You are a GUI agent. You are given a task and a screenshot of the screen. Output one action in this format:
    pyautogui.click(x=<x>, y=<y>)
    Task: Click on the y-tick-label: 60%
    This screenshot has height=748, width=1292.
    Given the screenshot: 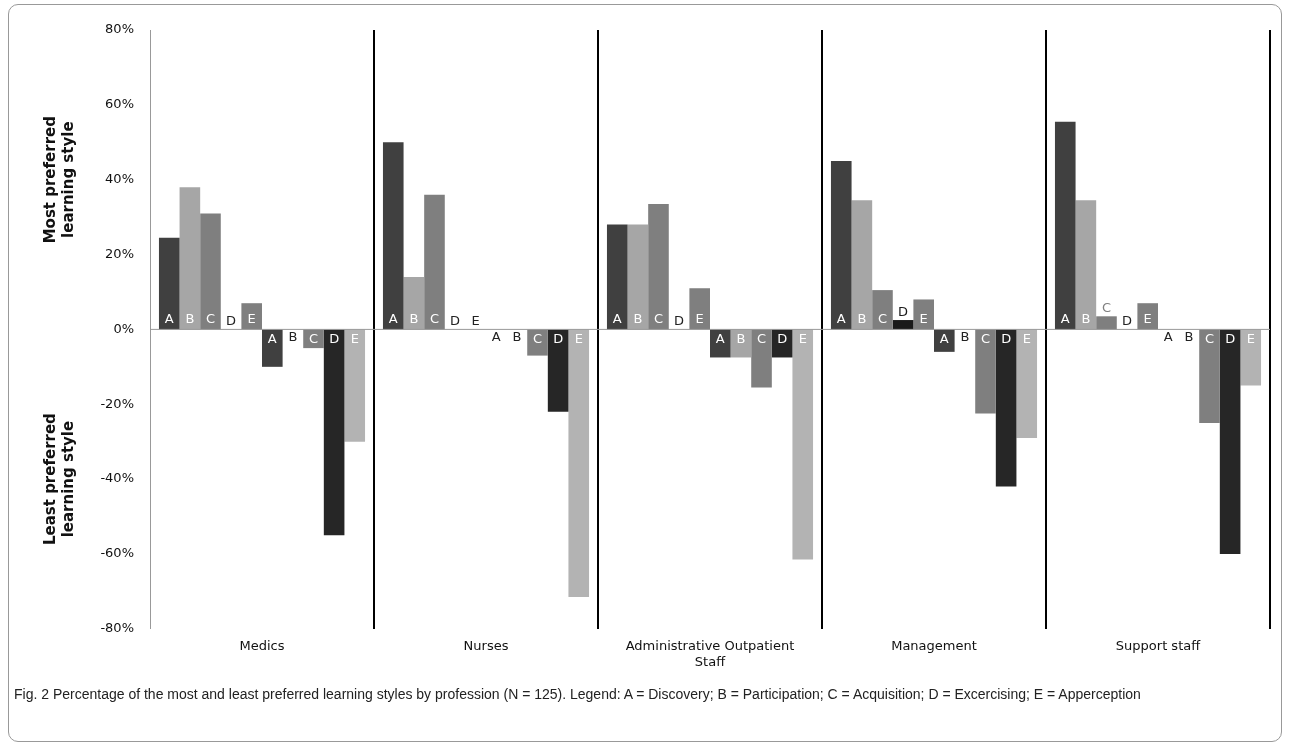 What is the action you would take?
    pyautogui.click(x=119, y=104)
    